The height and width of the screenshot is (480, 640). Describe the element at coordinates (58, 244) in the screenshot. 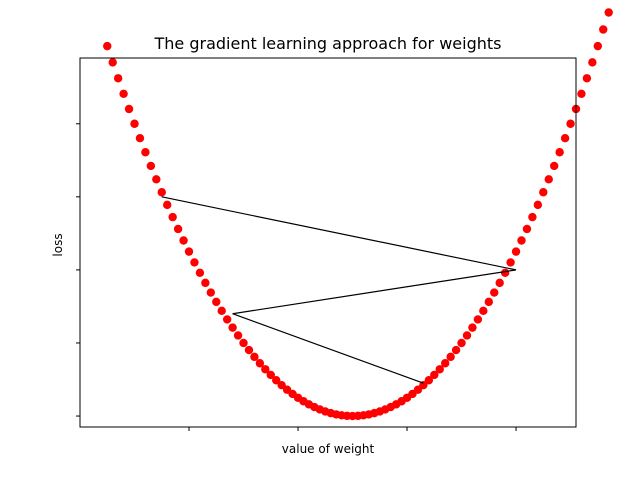

I see `y-axis-label: loss` at that location.